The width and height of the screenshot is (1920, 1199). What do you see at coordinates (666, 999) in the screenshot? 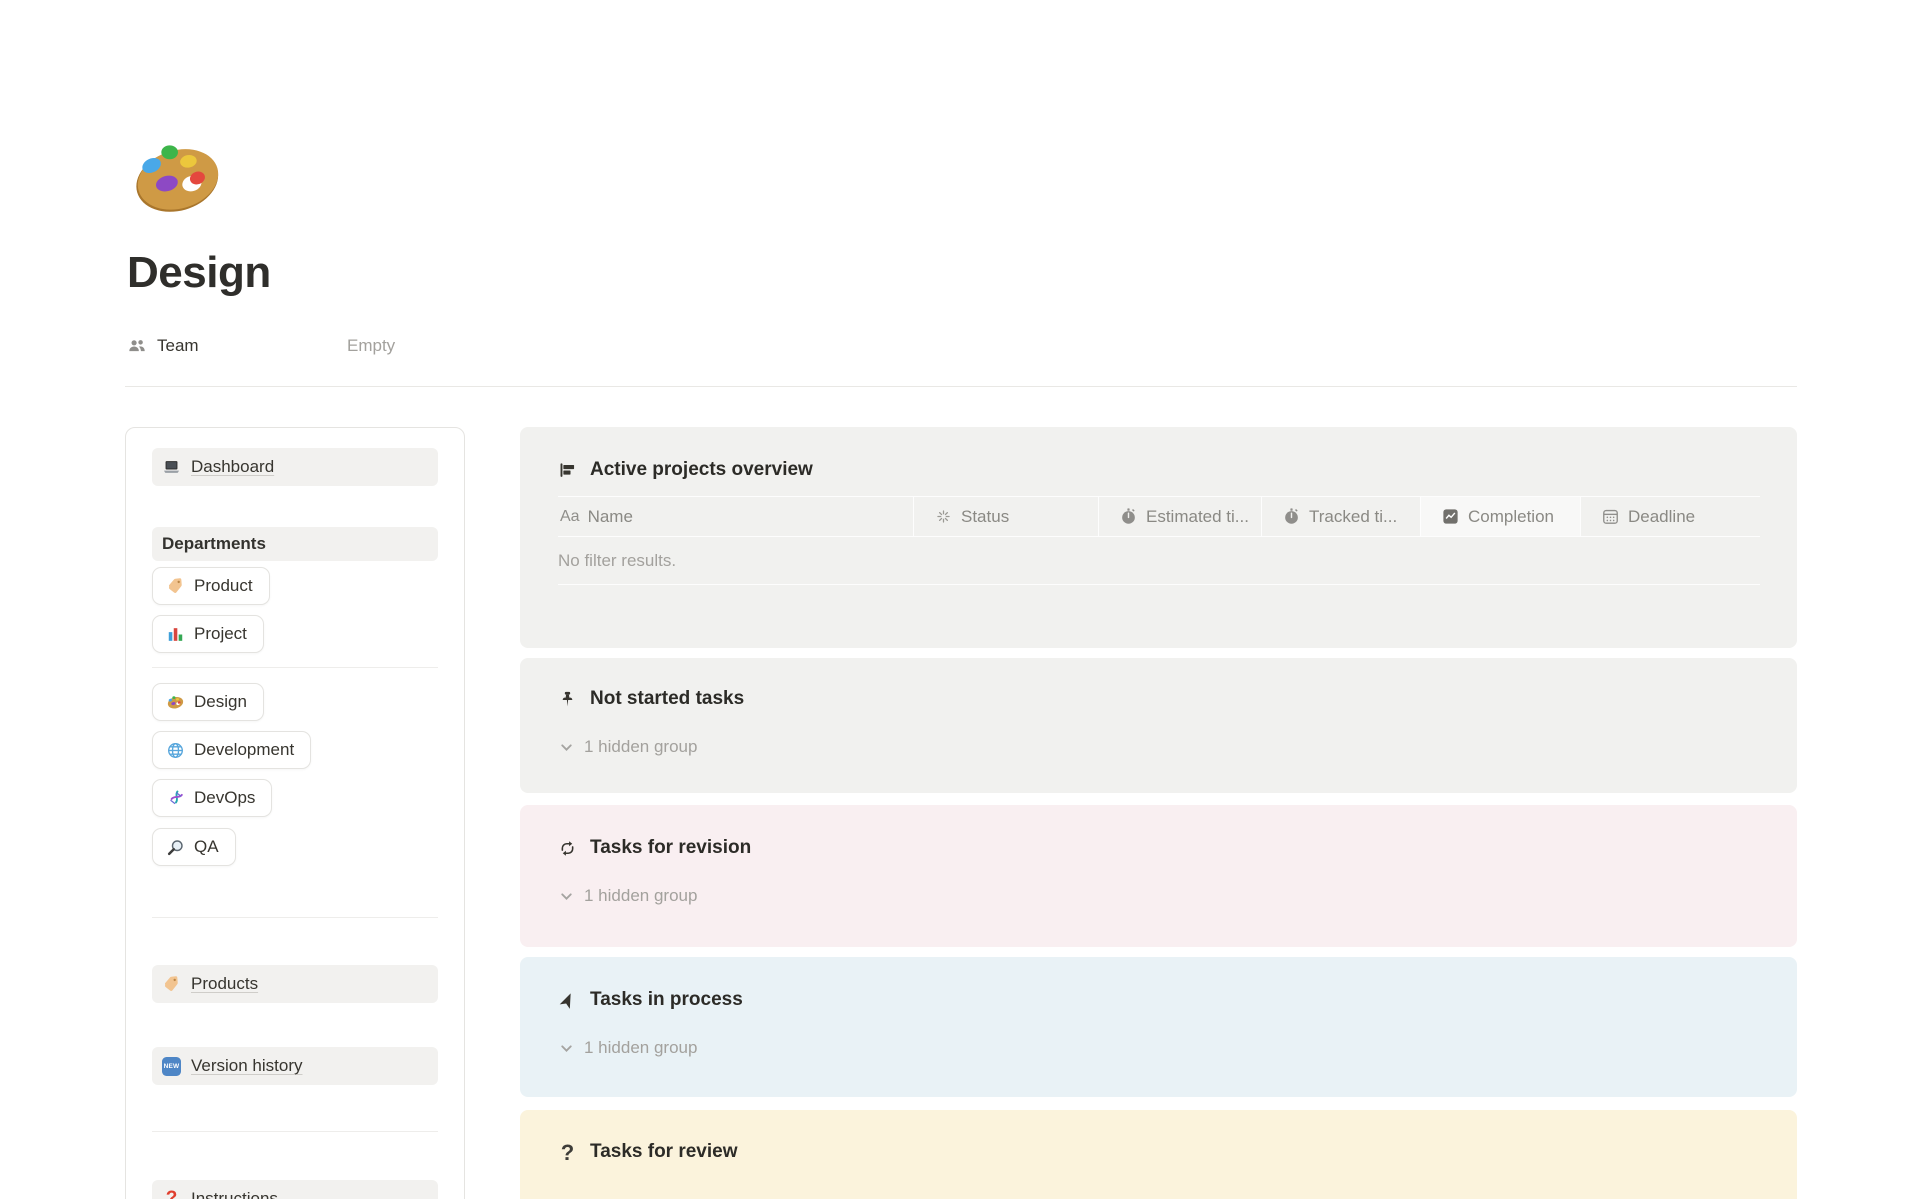
I see `view-title-in-process: Tasks in process` at bounding box center [666, 999].